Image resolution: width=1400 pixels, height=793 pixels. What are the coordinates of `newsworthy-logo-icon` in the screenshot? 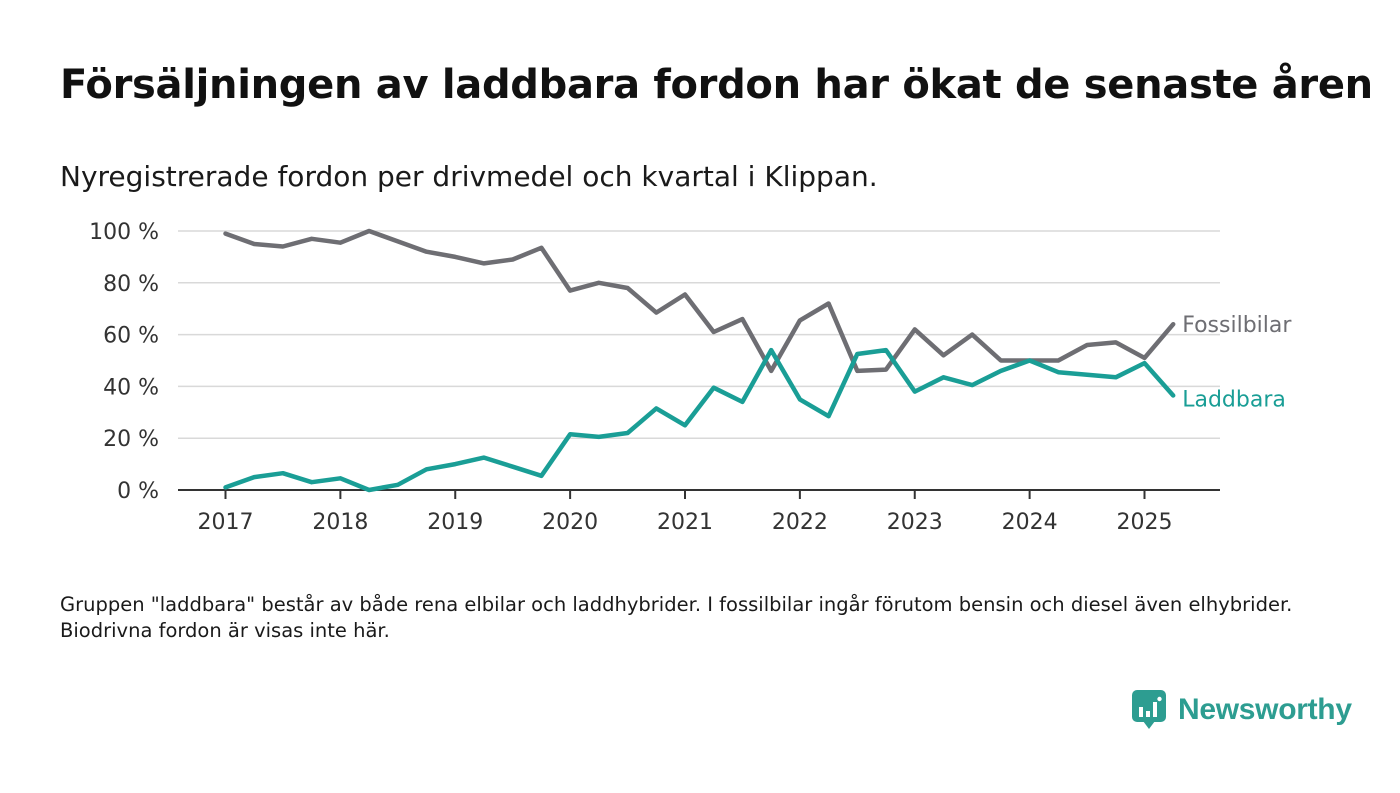 It's located at (1149, 709).